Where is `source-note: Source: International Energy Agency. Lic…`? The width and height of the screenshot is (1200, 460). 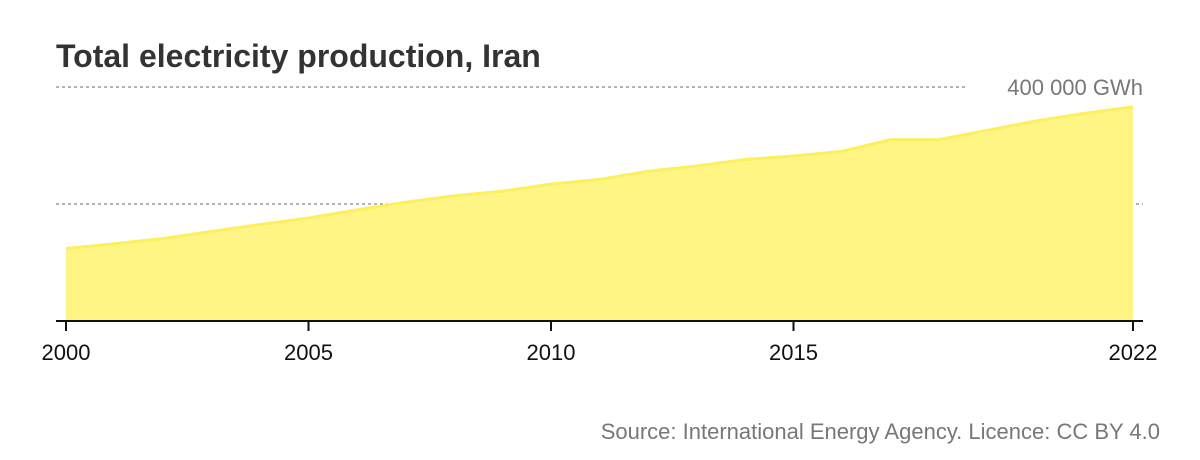 source-note: Source: International Energy Agency. Lic… is located at coordinates (880, 431).